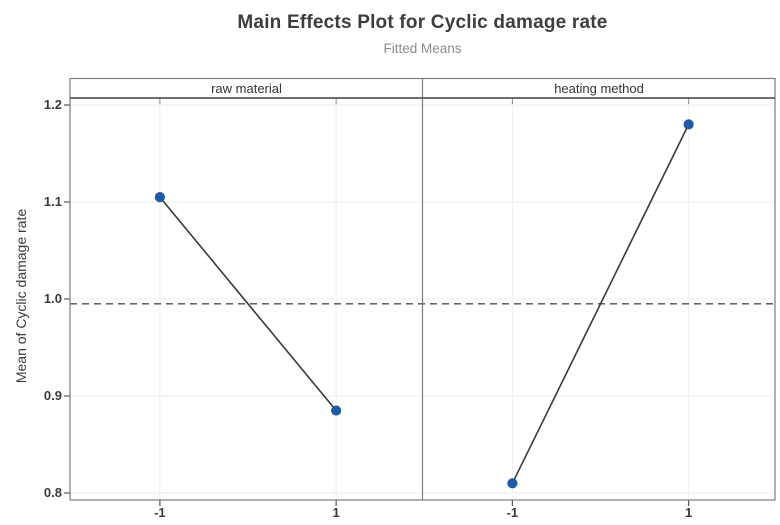 The width and height of the screenshot is (780, 525). I want to click on y-tick-label: 1.1, so click(52, 201).